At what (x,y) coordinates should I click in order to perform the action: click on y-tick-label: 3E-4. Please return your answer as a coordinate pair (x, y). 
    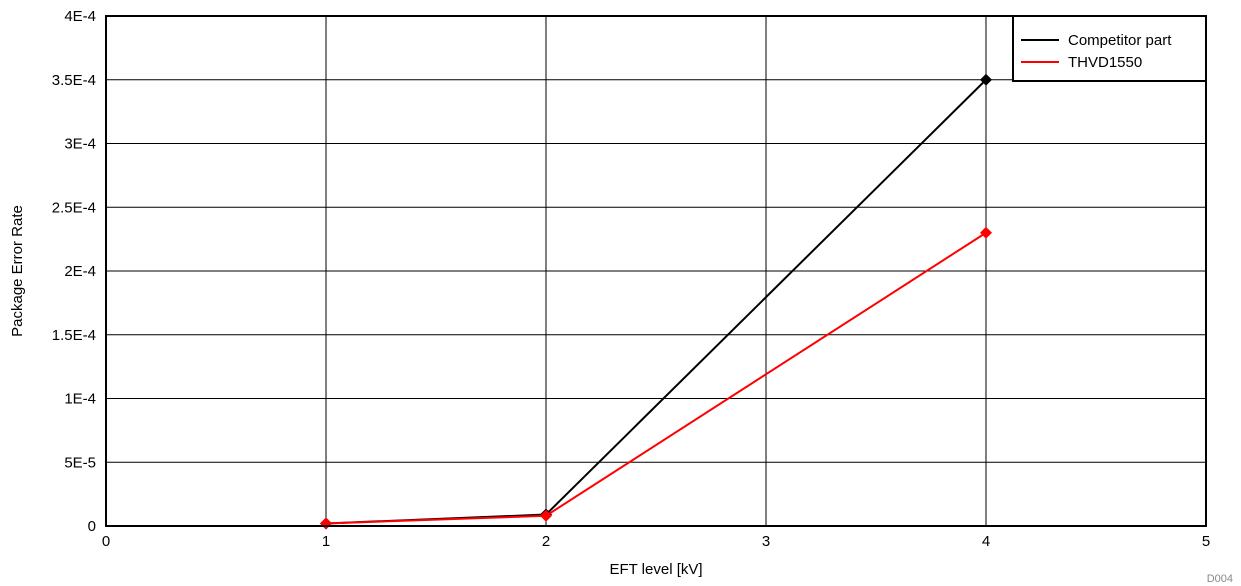
    Looking at the image, I should click on (80, 144).